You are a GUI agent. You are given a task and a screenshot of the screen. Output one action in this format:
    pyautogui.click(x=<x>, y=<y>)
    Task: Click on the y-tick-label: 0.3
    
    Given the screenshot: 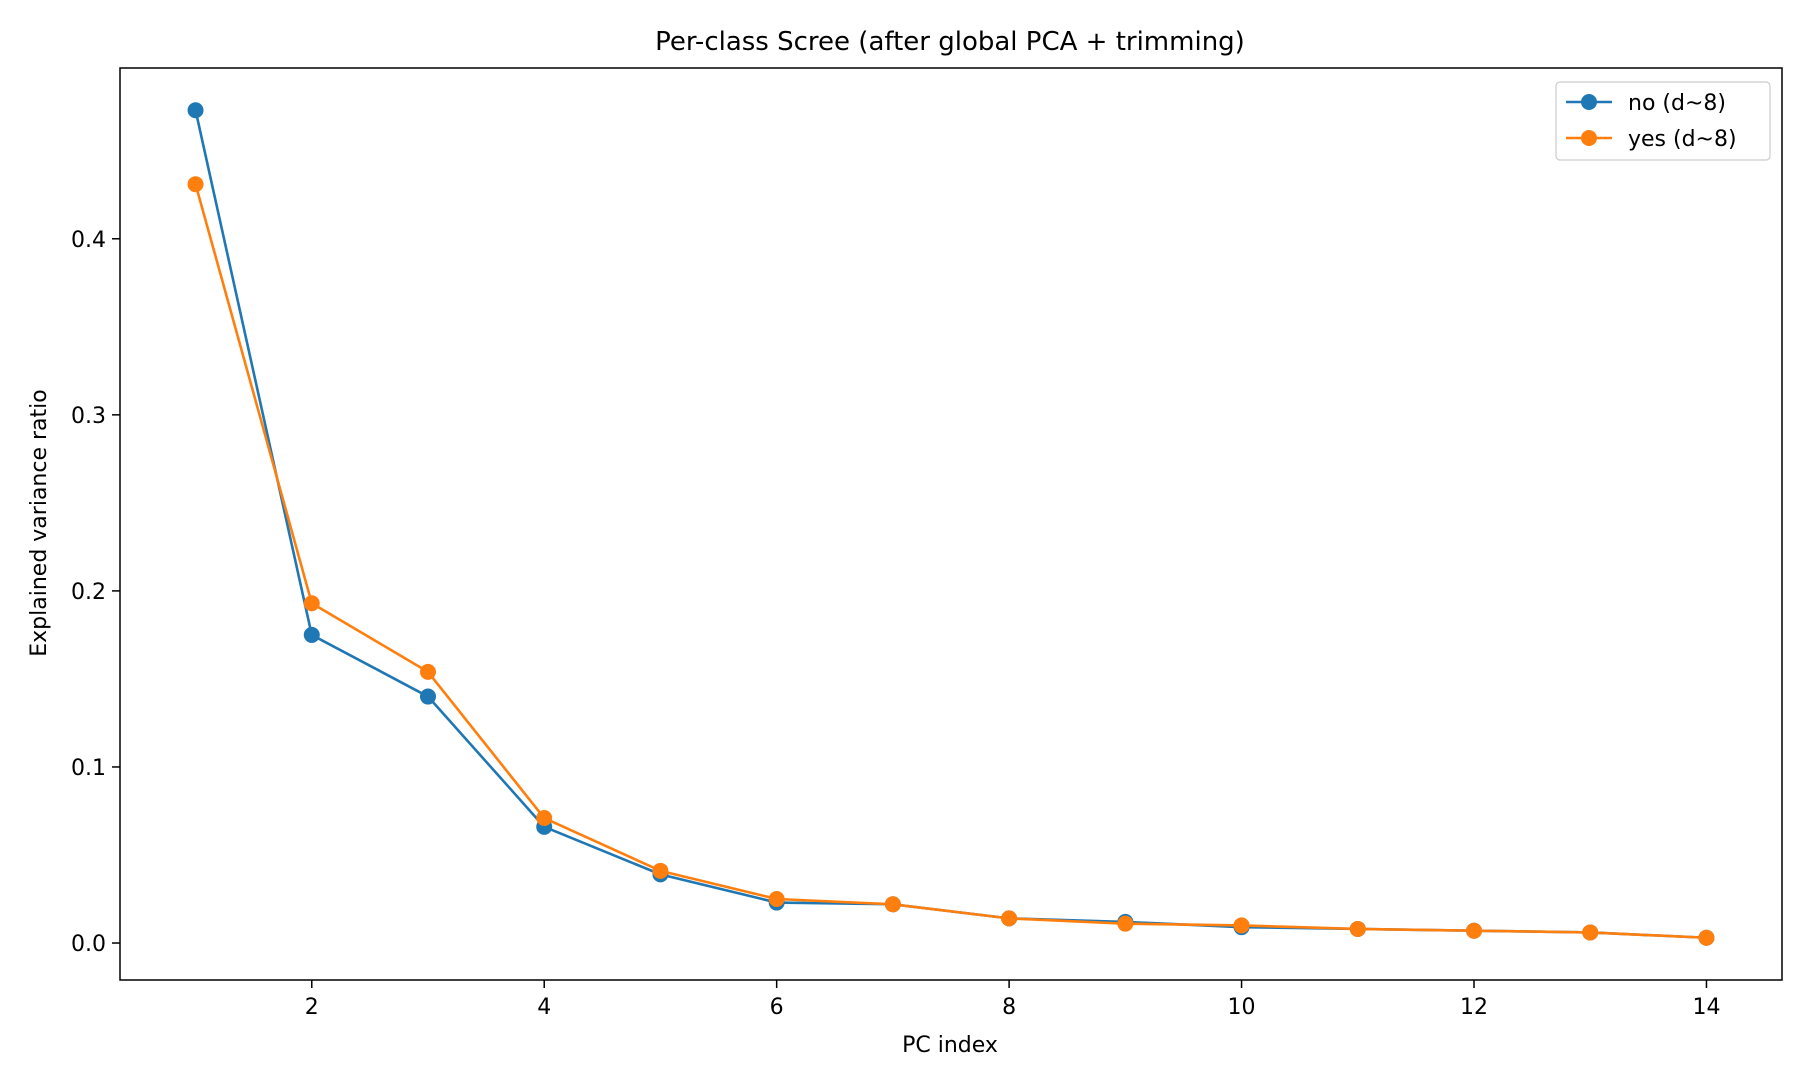 What is the action you would take?
    pyautogui.click(x=88, y=416)
    